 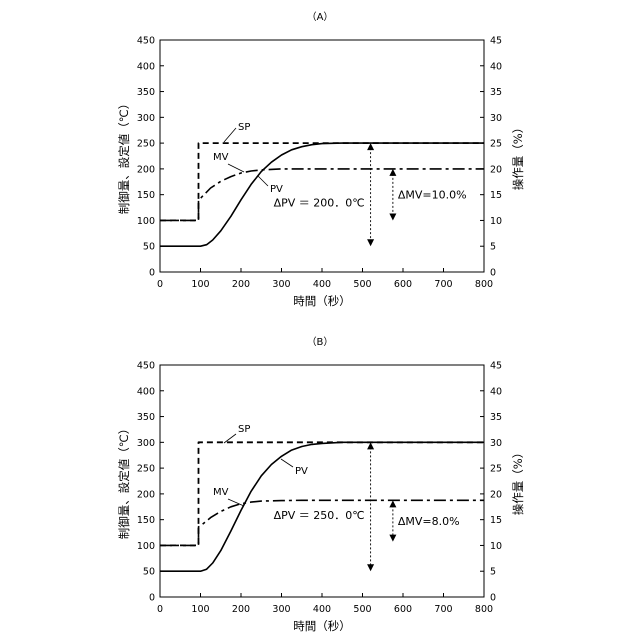 What do you see at coordinates (320, 342) in the screenshot?
I see `panel-label: （B）` at bounding box center [320, 342].